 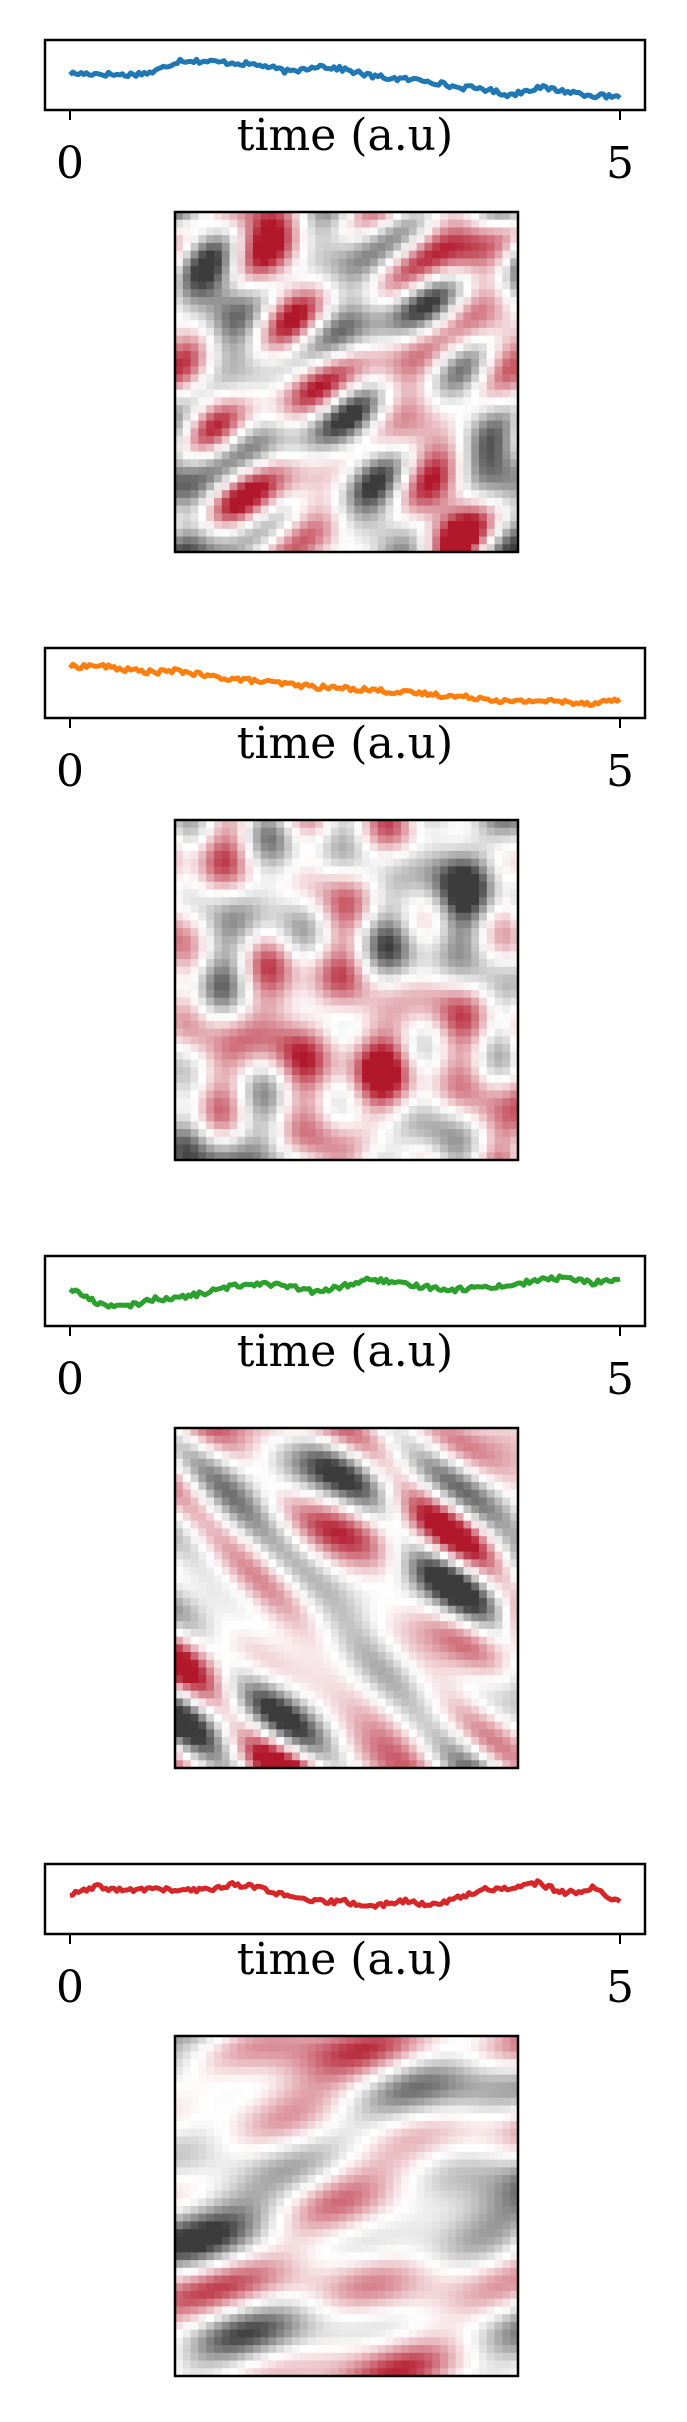 I want to click on x-tick-label-1-1: 5, so click(x=620, y=163).